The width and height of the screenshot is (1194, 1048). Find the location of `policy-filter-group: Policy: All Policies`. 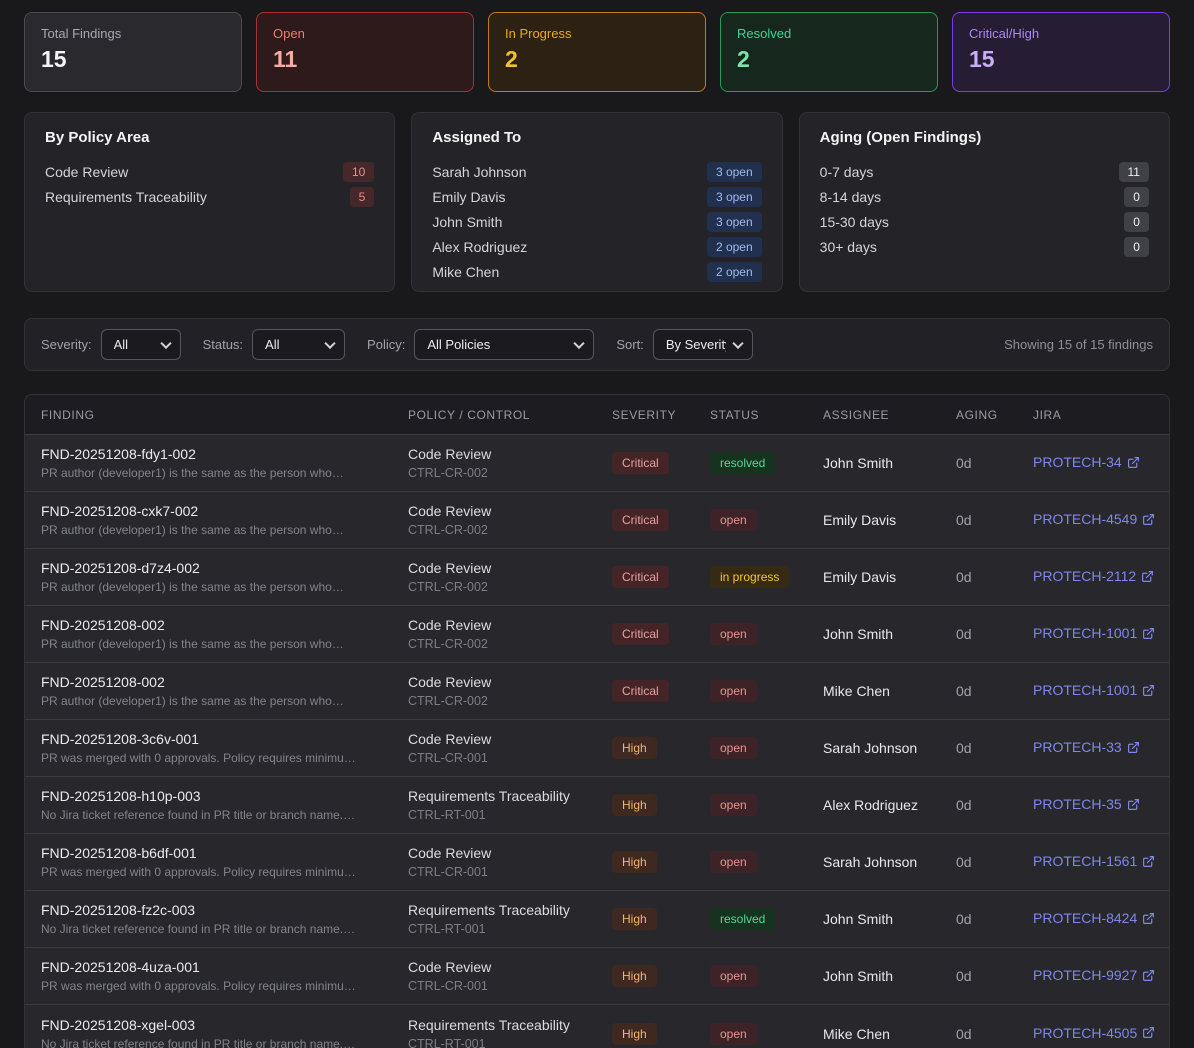

policy-filter-group: Policy: All Policies is located at coordinates (481, 344).